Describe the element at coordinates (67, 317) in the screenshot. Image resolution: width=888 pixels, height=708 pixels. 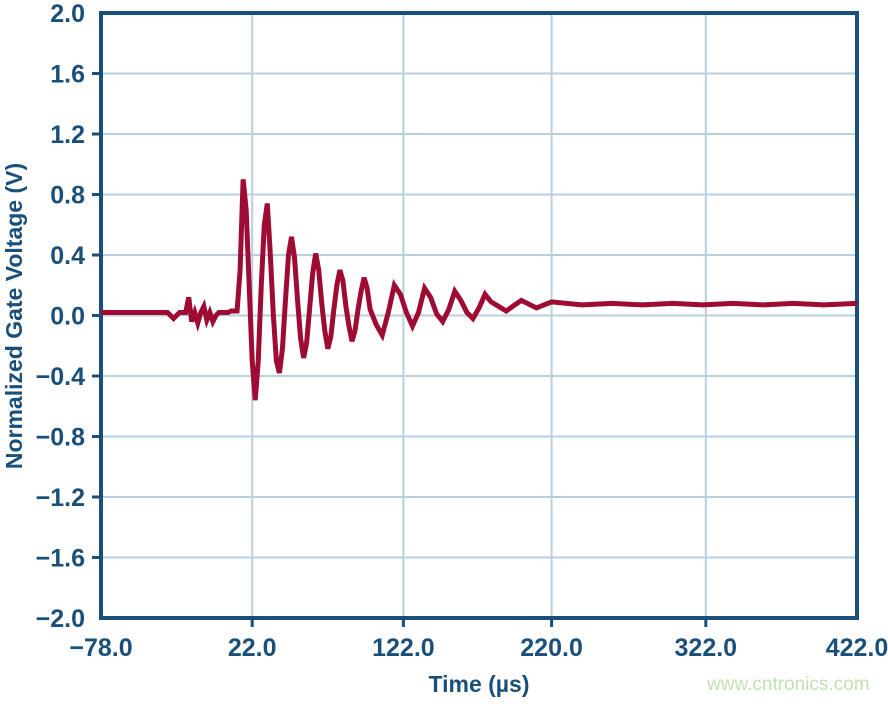
I see `y-tick-label: 0.0` at that location.